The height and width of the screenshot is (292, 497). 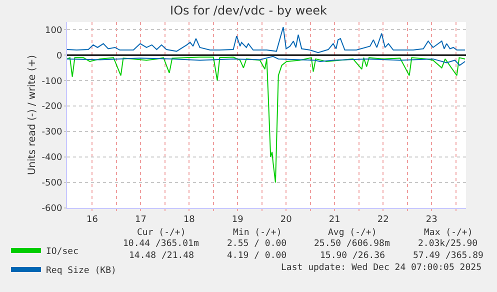 I want to click on text: 10.44 /365.01m, so click(x=161, y=244).